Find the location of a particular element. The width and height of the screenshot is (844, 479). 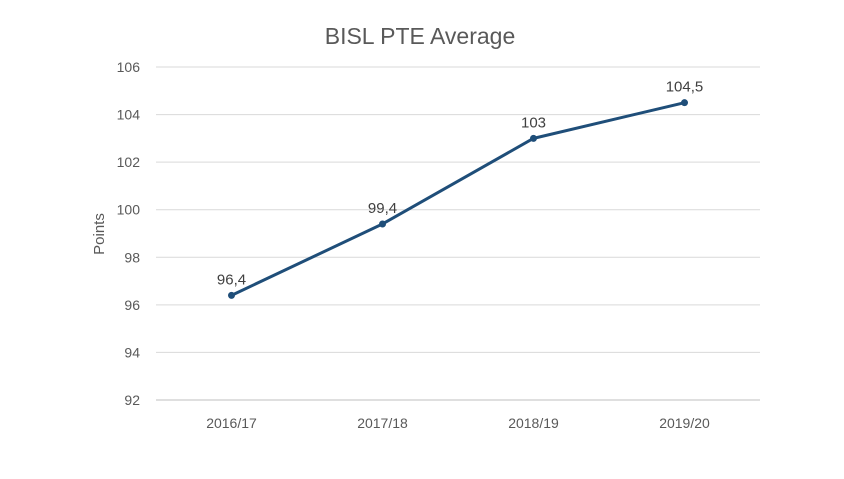

y-tick-label: 94 is located at coordinates (132, 352).